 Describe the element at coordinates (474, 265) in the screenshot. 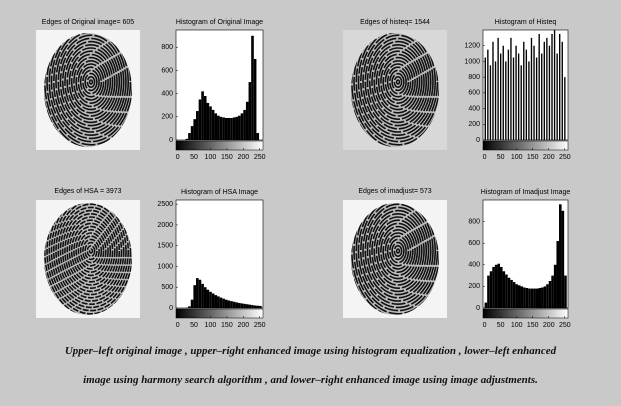

I see `y-tick-label: 400` at that location.